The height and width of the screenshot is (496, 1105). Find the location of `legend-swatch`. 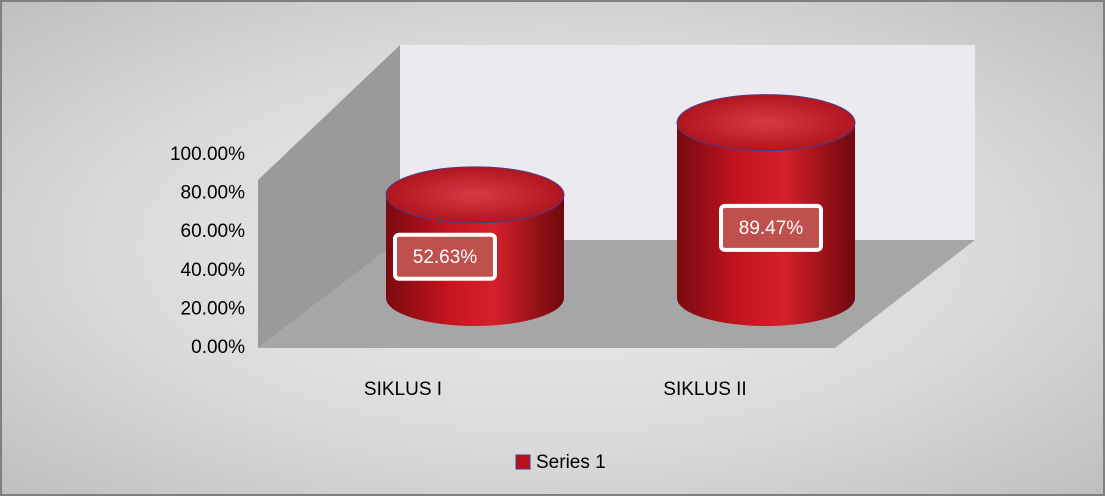

legend-swatch is located at coordinates (523, 462).